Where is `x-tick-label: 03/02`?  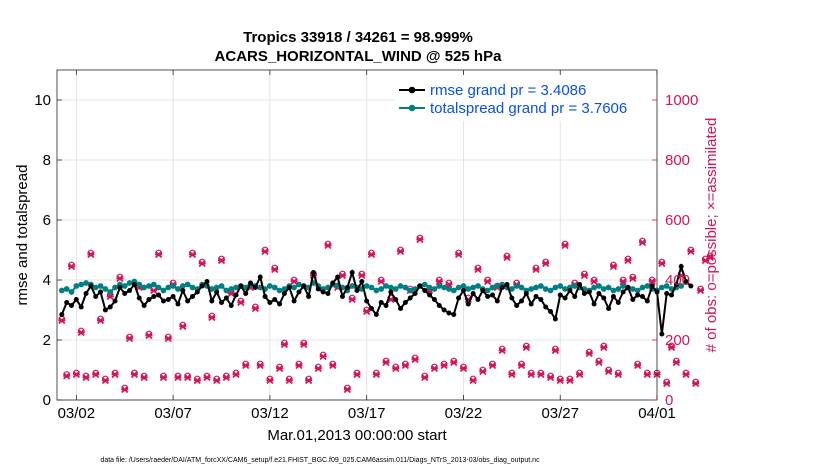 x-tick-label: 03/02 is located at coordinates (77, 413).